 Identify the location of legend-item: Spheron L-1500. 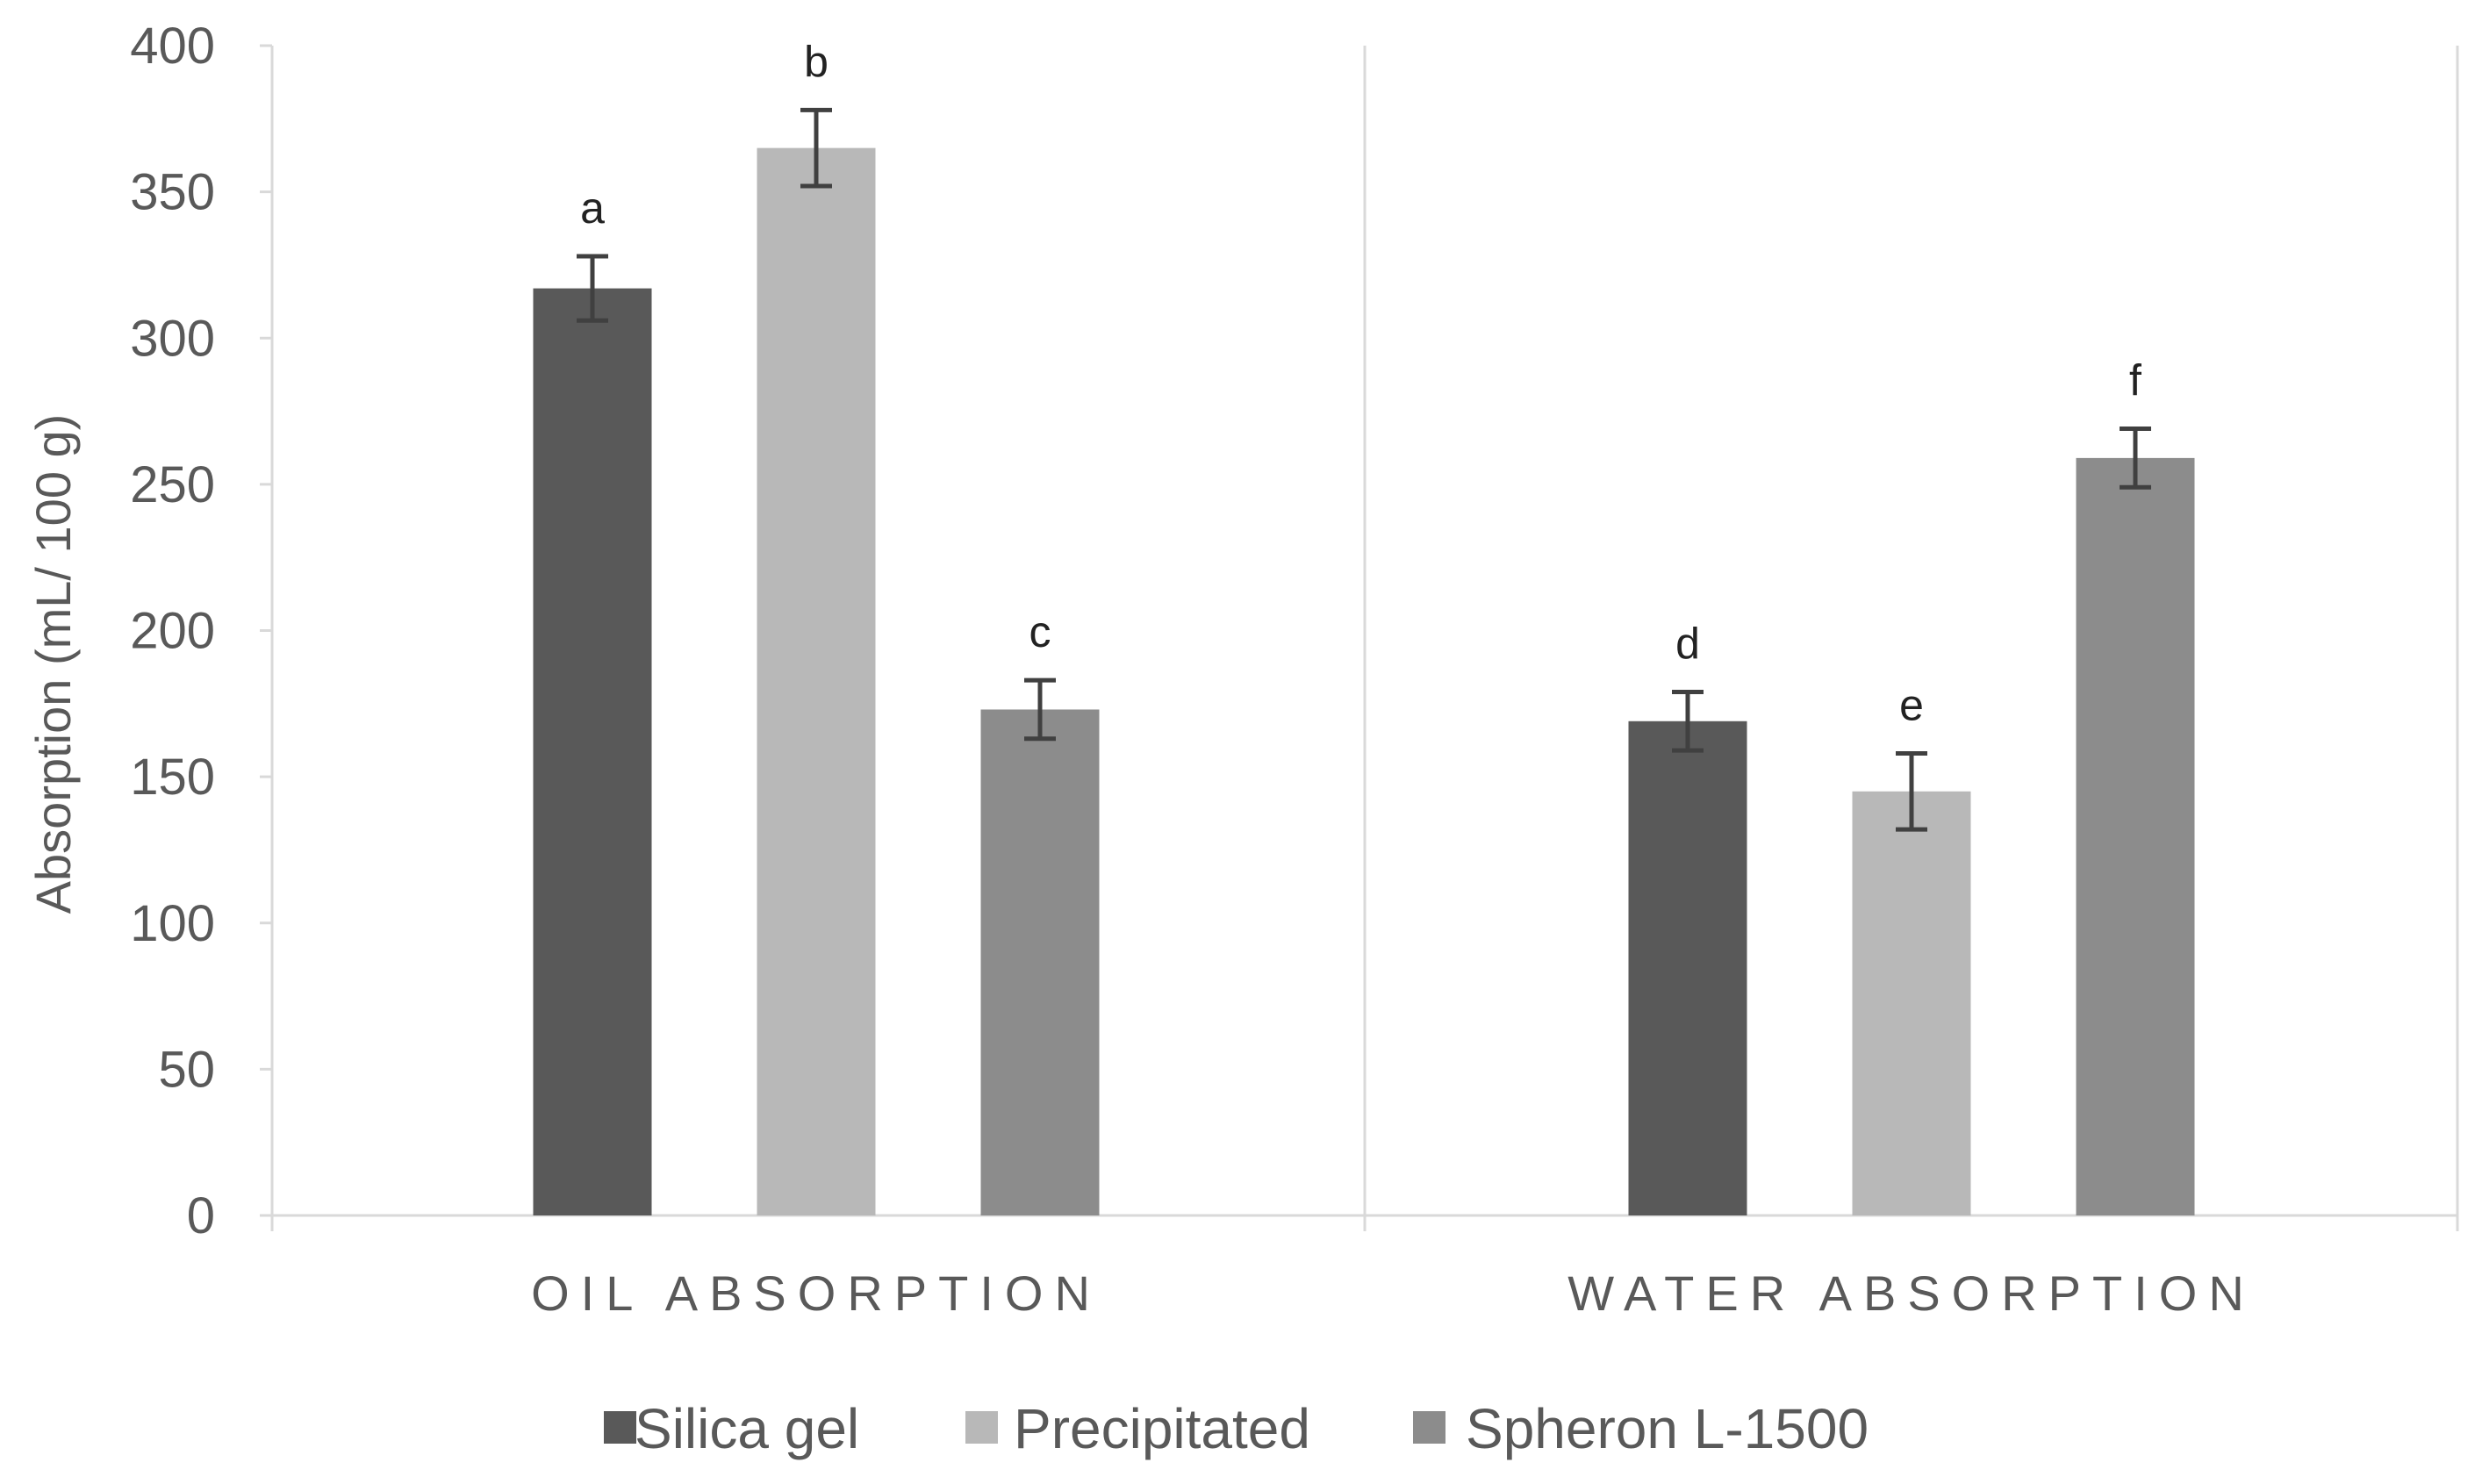
(1641, 1428).